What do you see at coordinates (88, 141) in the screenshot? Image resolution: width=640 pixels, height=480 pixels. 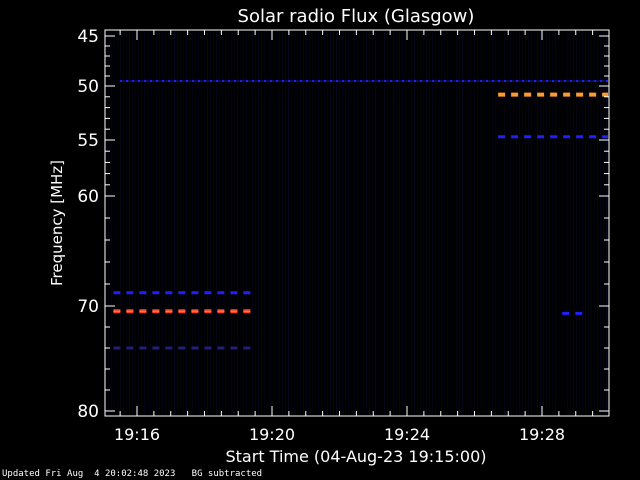 I see `y-tick-label: 55` at bounding box center [88, 141].